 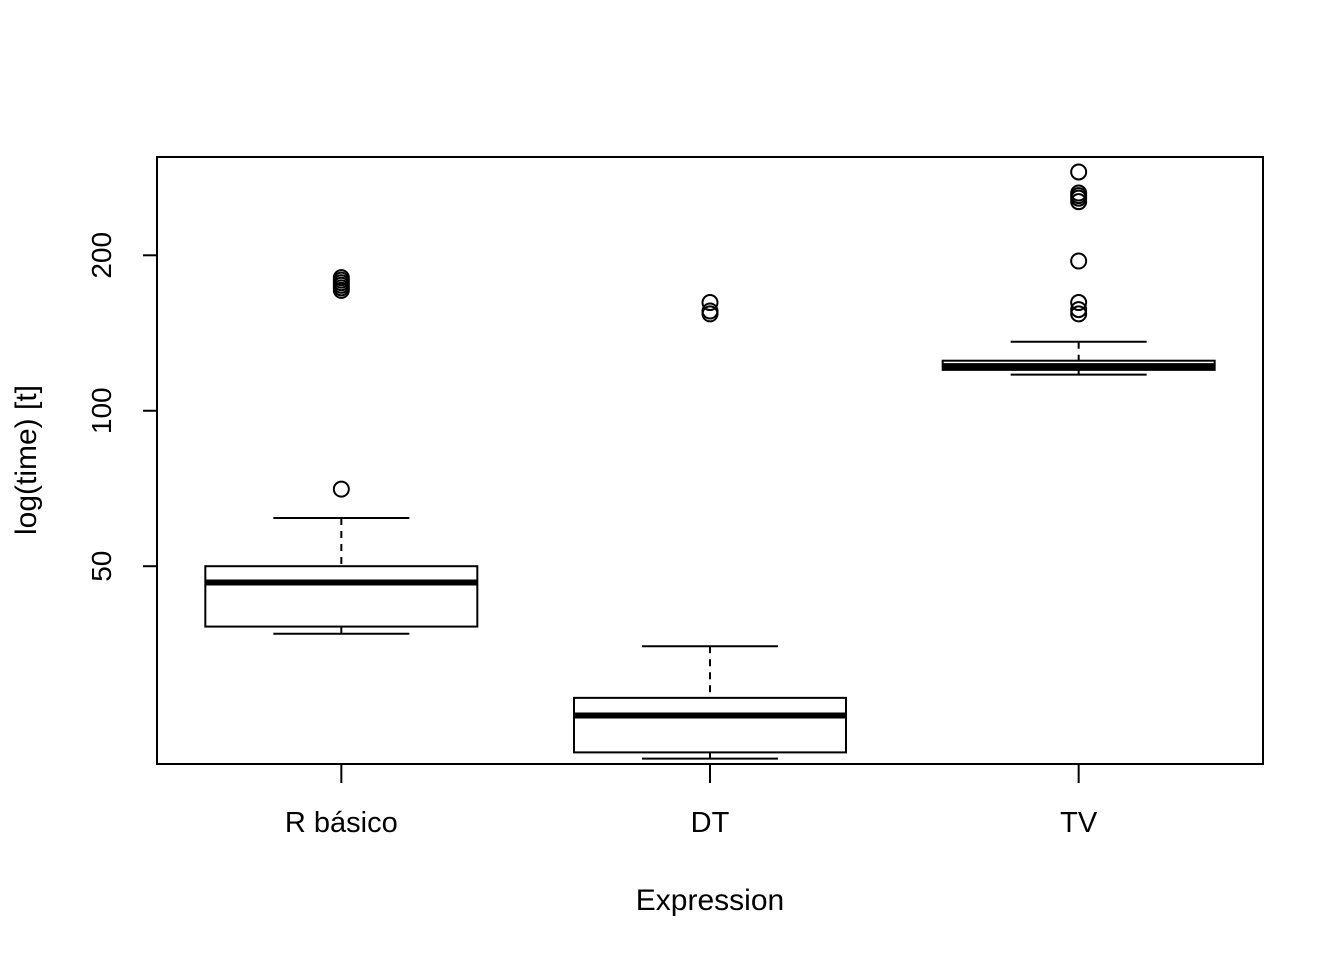 I want to click on y-tick-label: 100, so click(x=101, y=410).